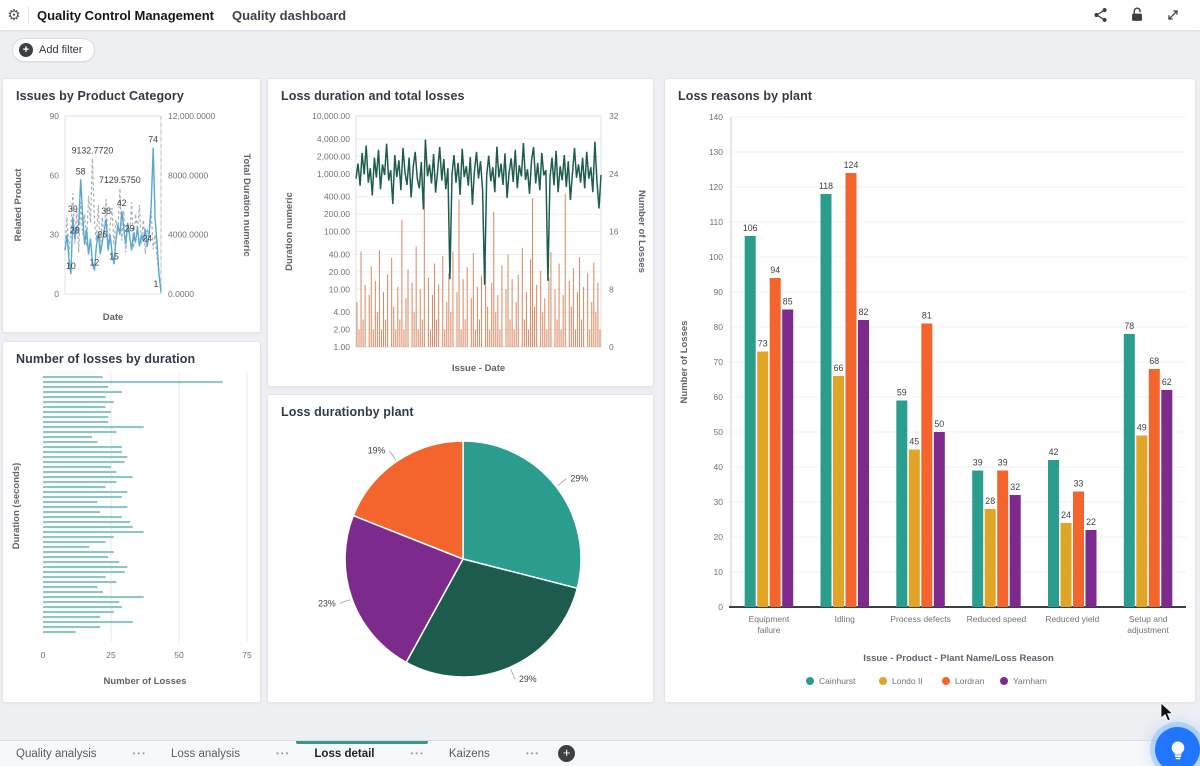 The width and height of the screenshot is (1200, 766). What do you see at coordinates (377, 451) in the screenshot?
I see `svg-text: 19%` at bounding box center [377, 451].